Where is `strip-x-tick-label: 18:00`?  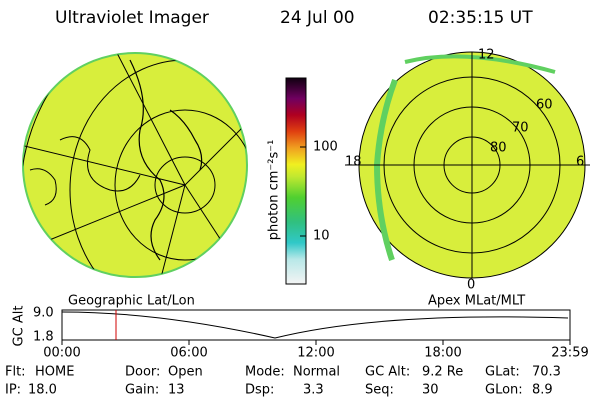 strip-x-tick-label: 18:00 is located at coordinates (442, 353).